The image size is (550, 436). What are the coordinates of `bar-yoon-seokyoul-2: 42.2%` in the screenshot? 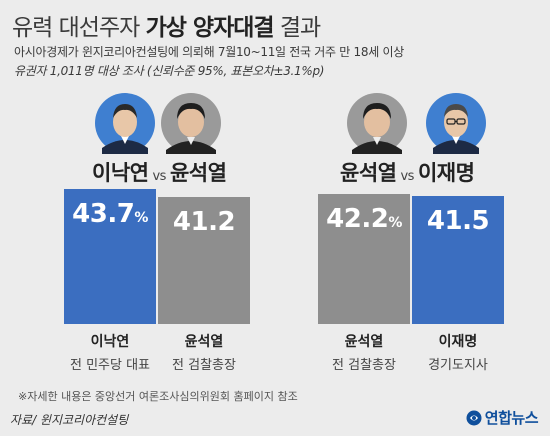 It's located at (364, 259).